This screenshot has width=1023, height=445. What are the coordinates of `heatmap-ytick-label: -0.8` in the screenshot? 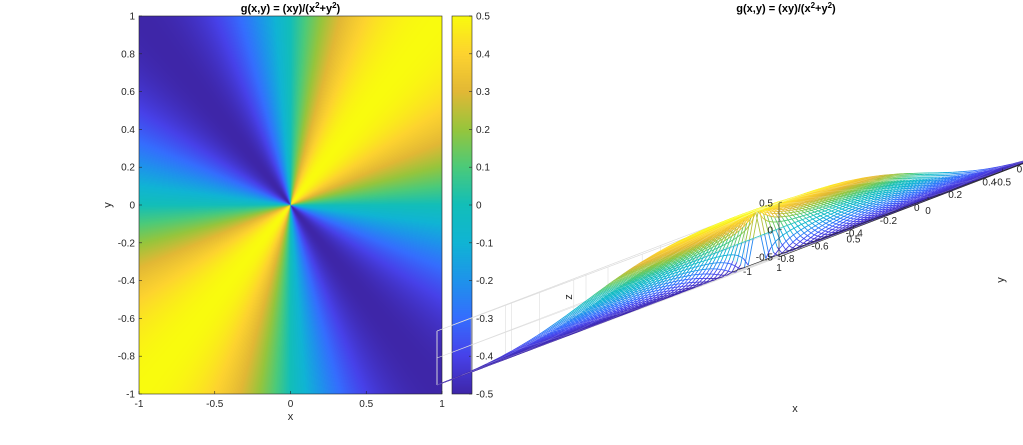 It's located at (127, 357).